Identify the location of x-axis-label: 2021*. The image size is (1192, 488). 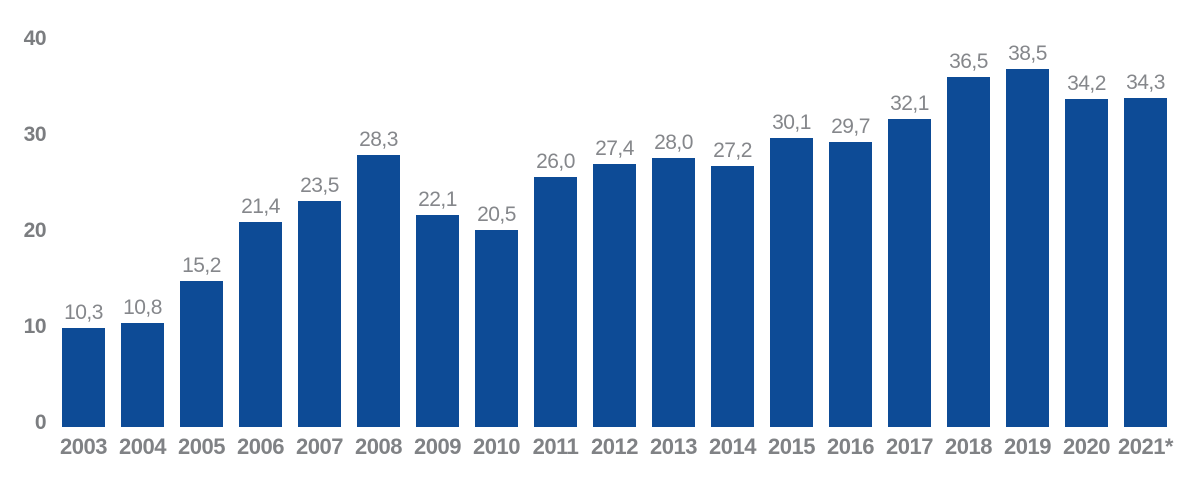
(1145, 446).